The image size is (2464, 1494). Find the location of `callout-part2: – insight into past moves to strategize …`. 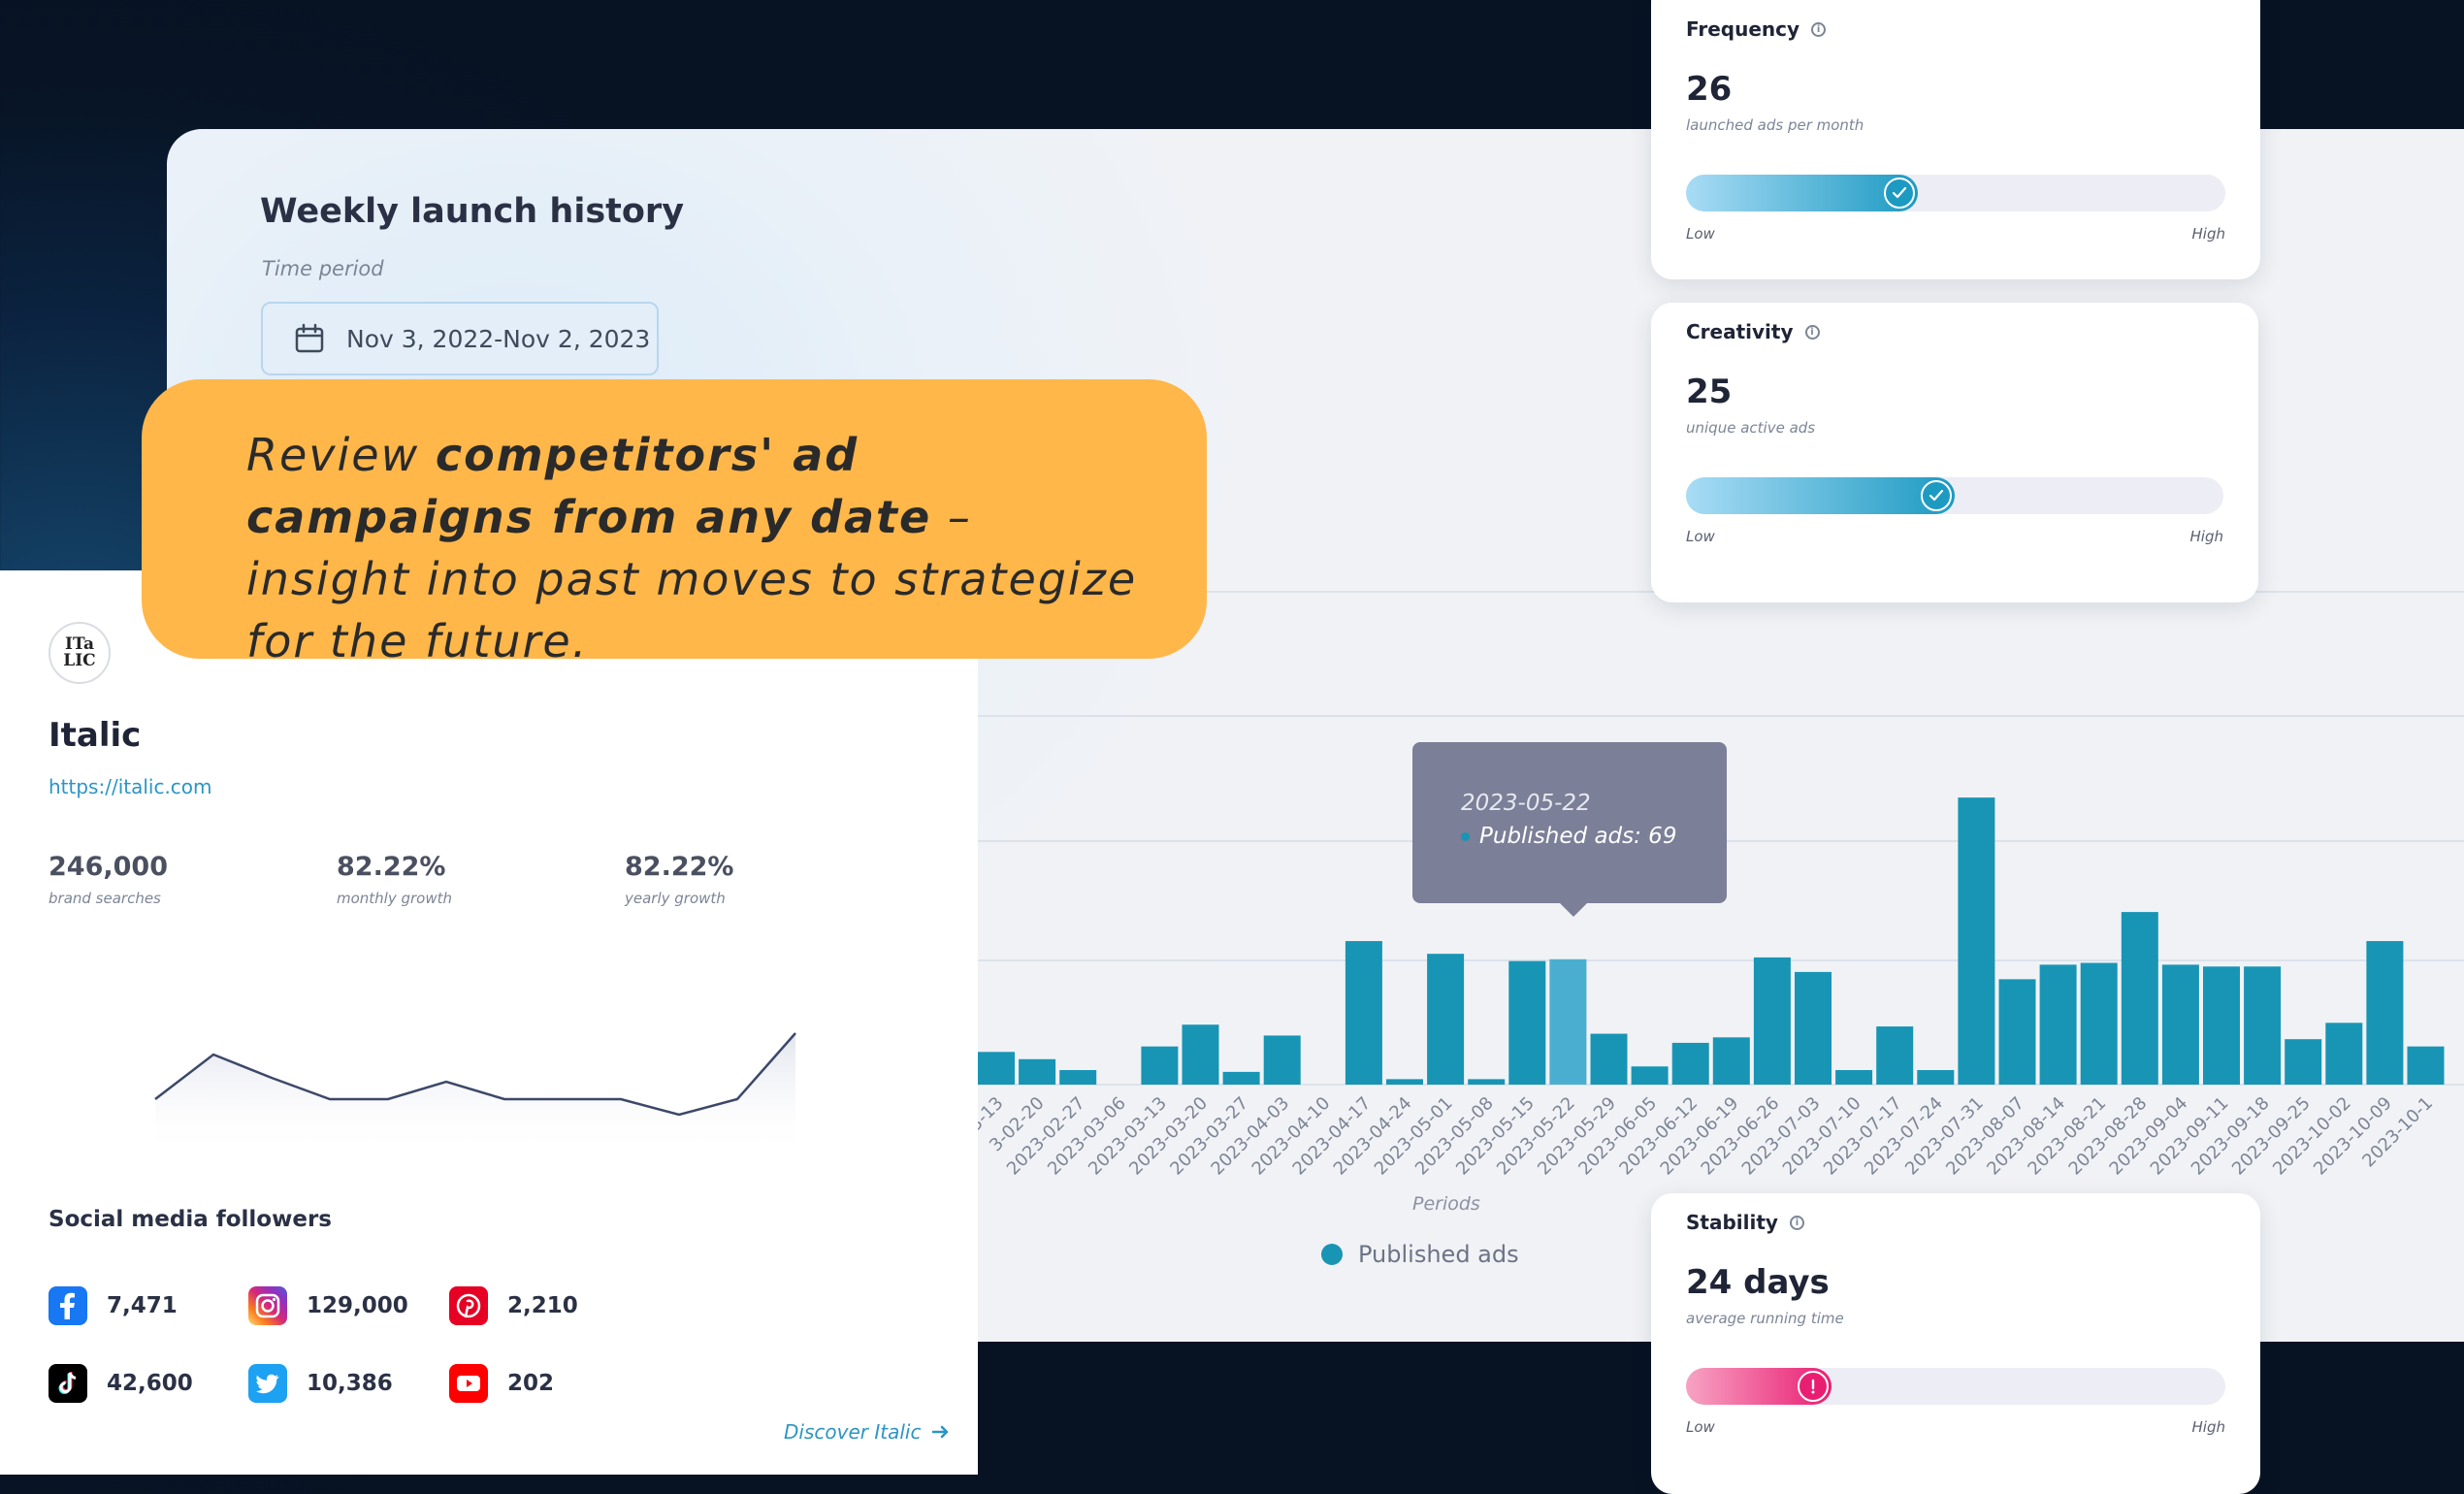

callout-part2: – insight into past moves to strategize … is located at coordinates (692, 579).